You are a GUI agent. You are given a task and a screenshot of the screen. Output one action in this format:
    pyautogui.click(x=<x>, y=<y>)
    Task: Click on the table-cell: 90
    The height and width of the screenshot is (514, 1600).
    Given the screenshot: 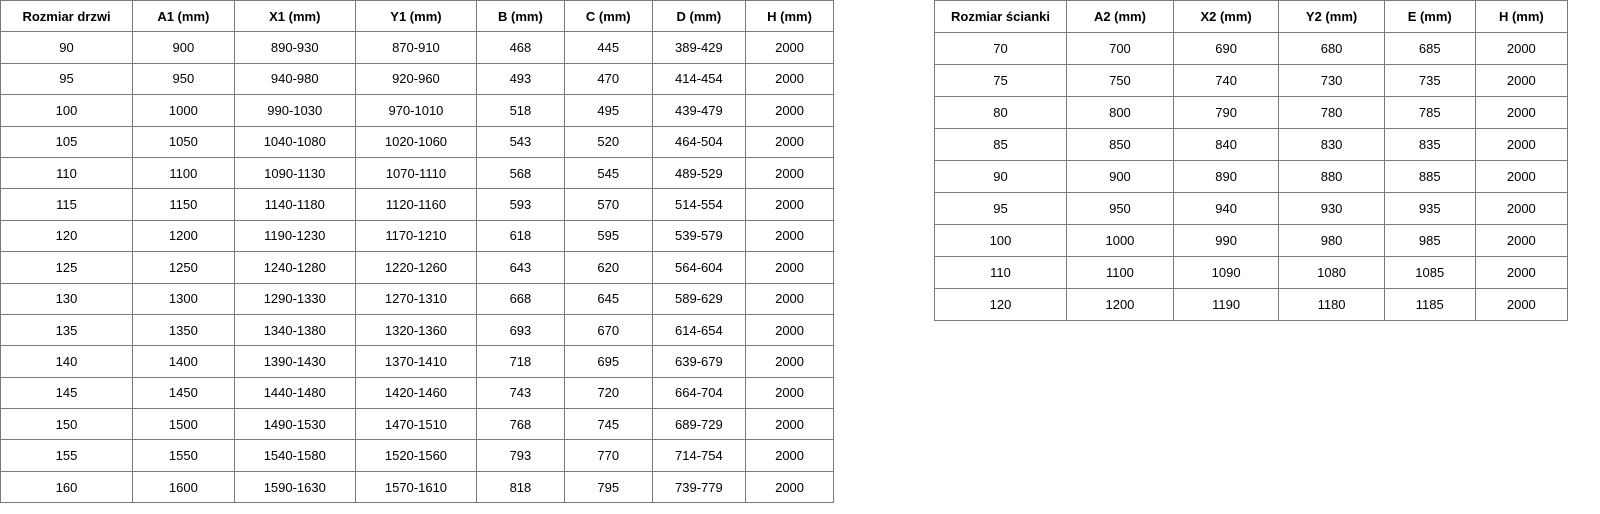 What is the action you would take?
    pyautogui.click(x=1000, y=176)
    